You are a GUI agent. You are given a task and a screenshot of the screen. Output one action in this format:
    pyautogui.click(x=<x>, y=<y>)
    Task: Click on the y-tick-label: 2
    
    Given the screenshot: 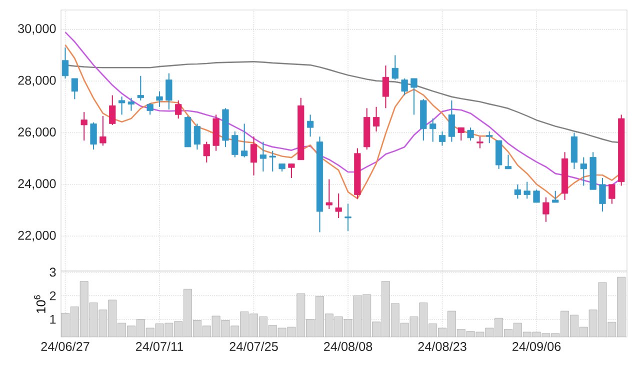 What is the action you would take?
    pyautogui.click(x=53, y=295)
    